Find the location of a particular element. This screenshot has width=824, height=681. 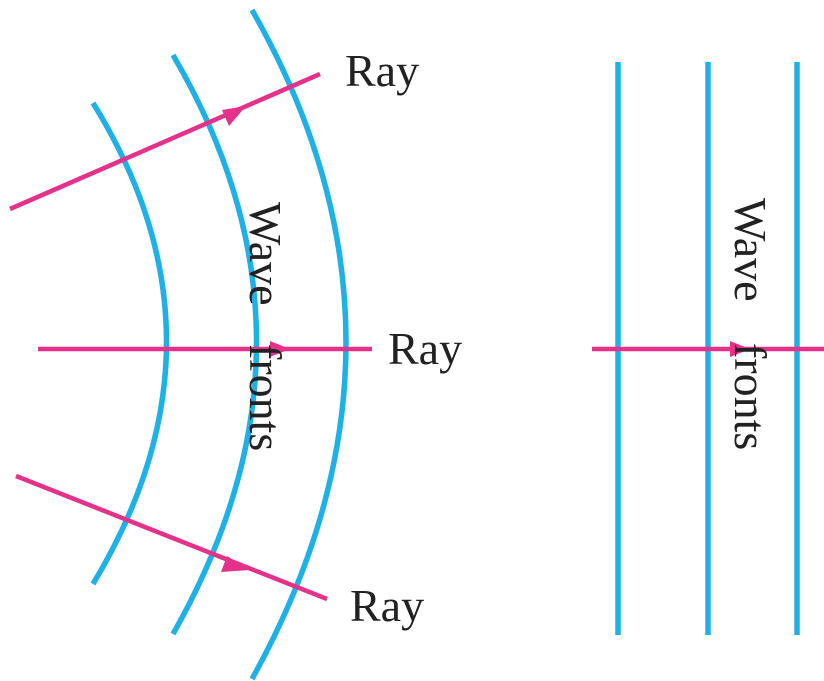

ray-arrowhead-bottom is located at coordinates (235, 564).